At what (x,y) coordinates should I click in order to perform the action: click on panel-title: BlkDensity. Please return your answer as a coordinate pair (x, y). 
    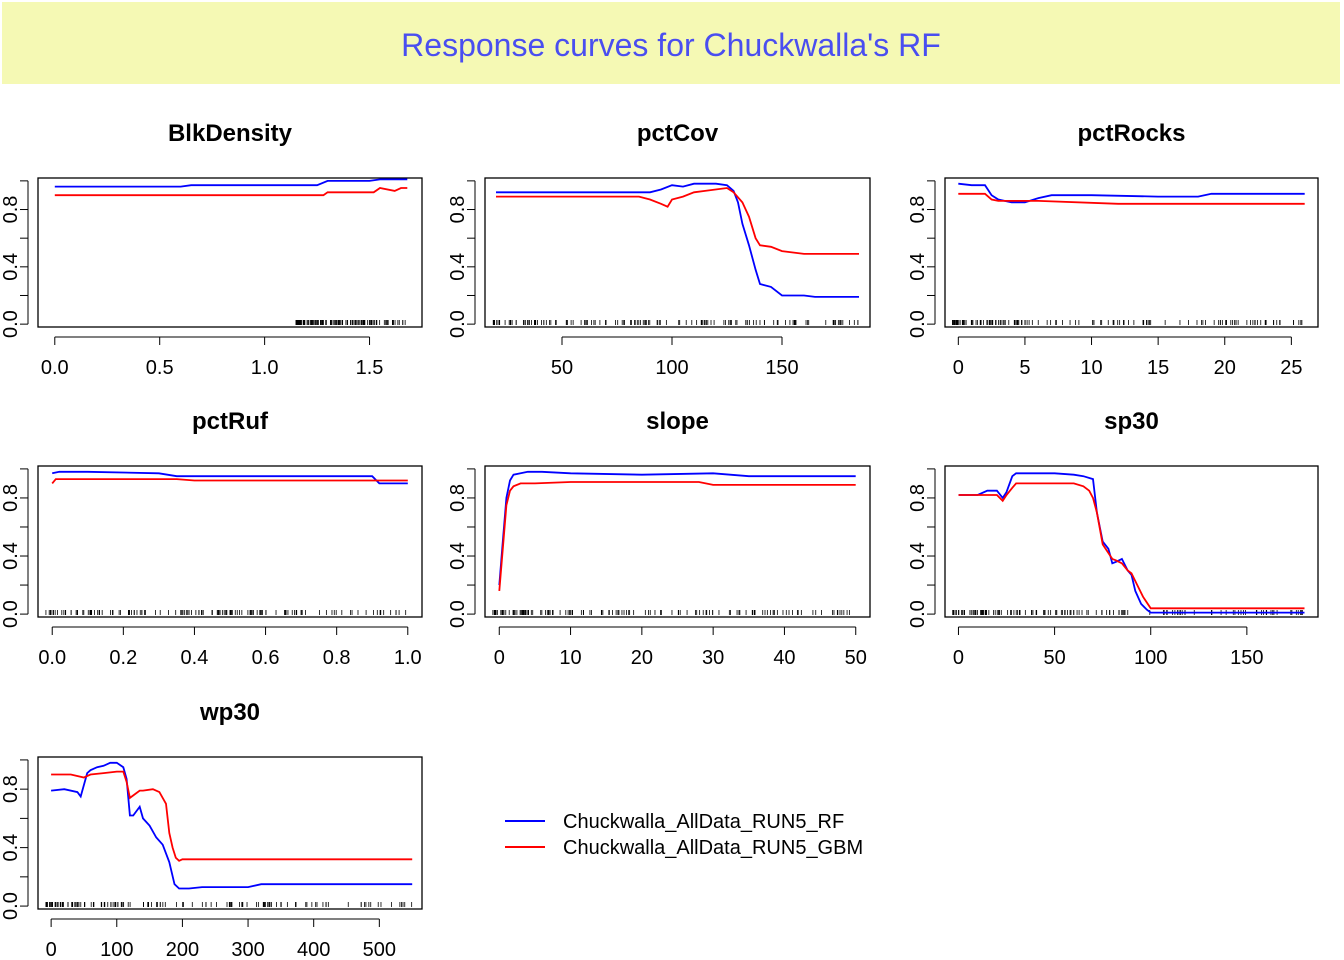
    Looking at the image, I should click on (230, 133).